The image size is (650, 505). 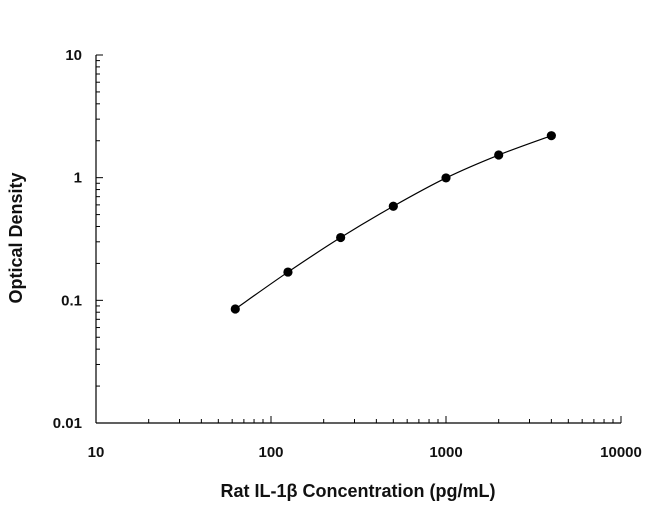 What do you see at coordinates (71, 300) in the screenshot?
I see `y-tick-label: 0.1` at bounding box center [71, 300].